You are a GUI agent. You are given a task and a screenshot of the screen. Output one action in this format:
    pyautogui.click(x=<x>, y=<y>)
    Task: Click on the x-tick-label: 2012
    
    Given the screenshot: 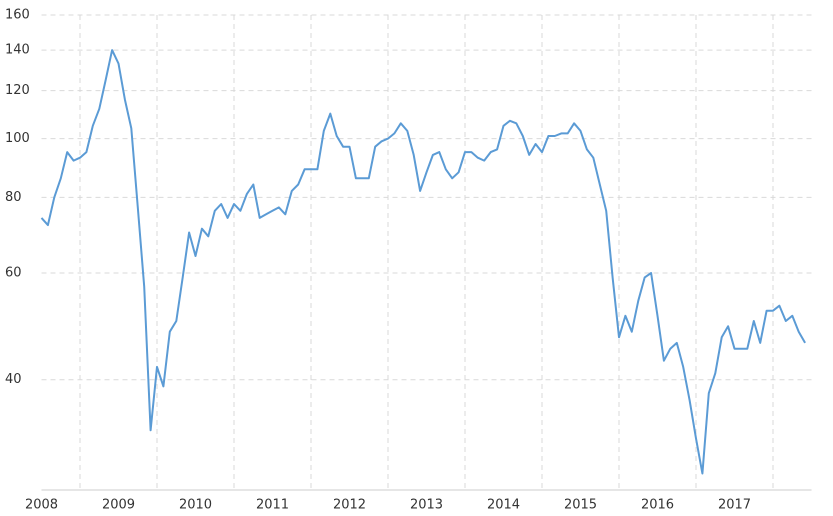 What is the action you would take?
    pyautogui.click(x=349, y=505)
    